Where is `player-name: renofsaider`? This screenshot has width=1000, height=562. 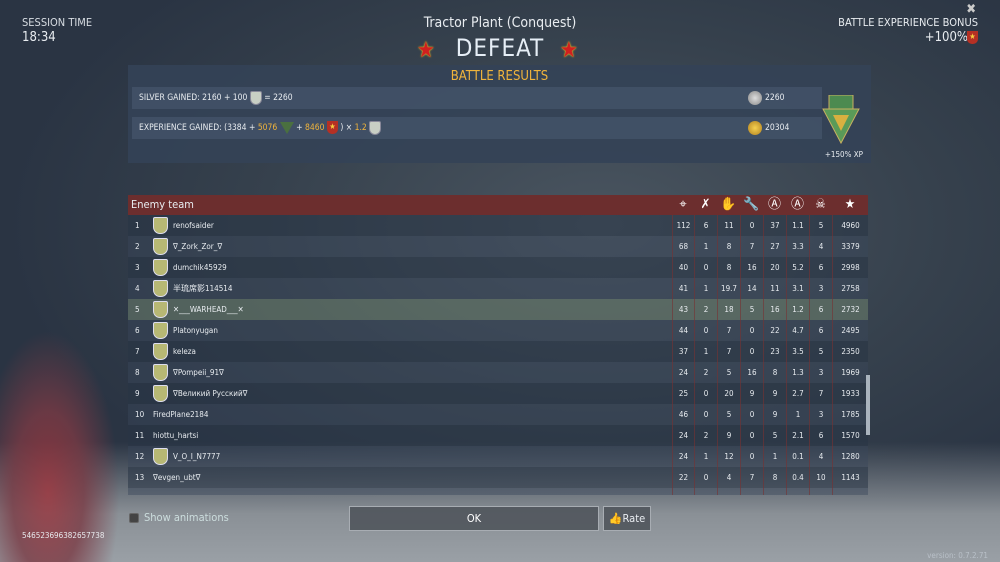
player-name: renofsaider is located at coordinates (193, 225).